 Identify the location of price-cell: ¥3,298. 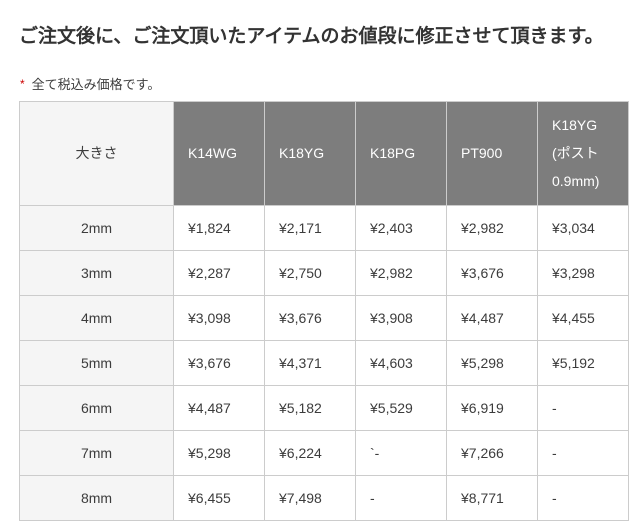
(583, 272).